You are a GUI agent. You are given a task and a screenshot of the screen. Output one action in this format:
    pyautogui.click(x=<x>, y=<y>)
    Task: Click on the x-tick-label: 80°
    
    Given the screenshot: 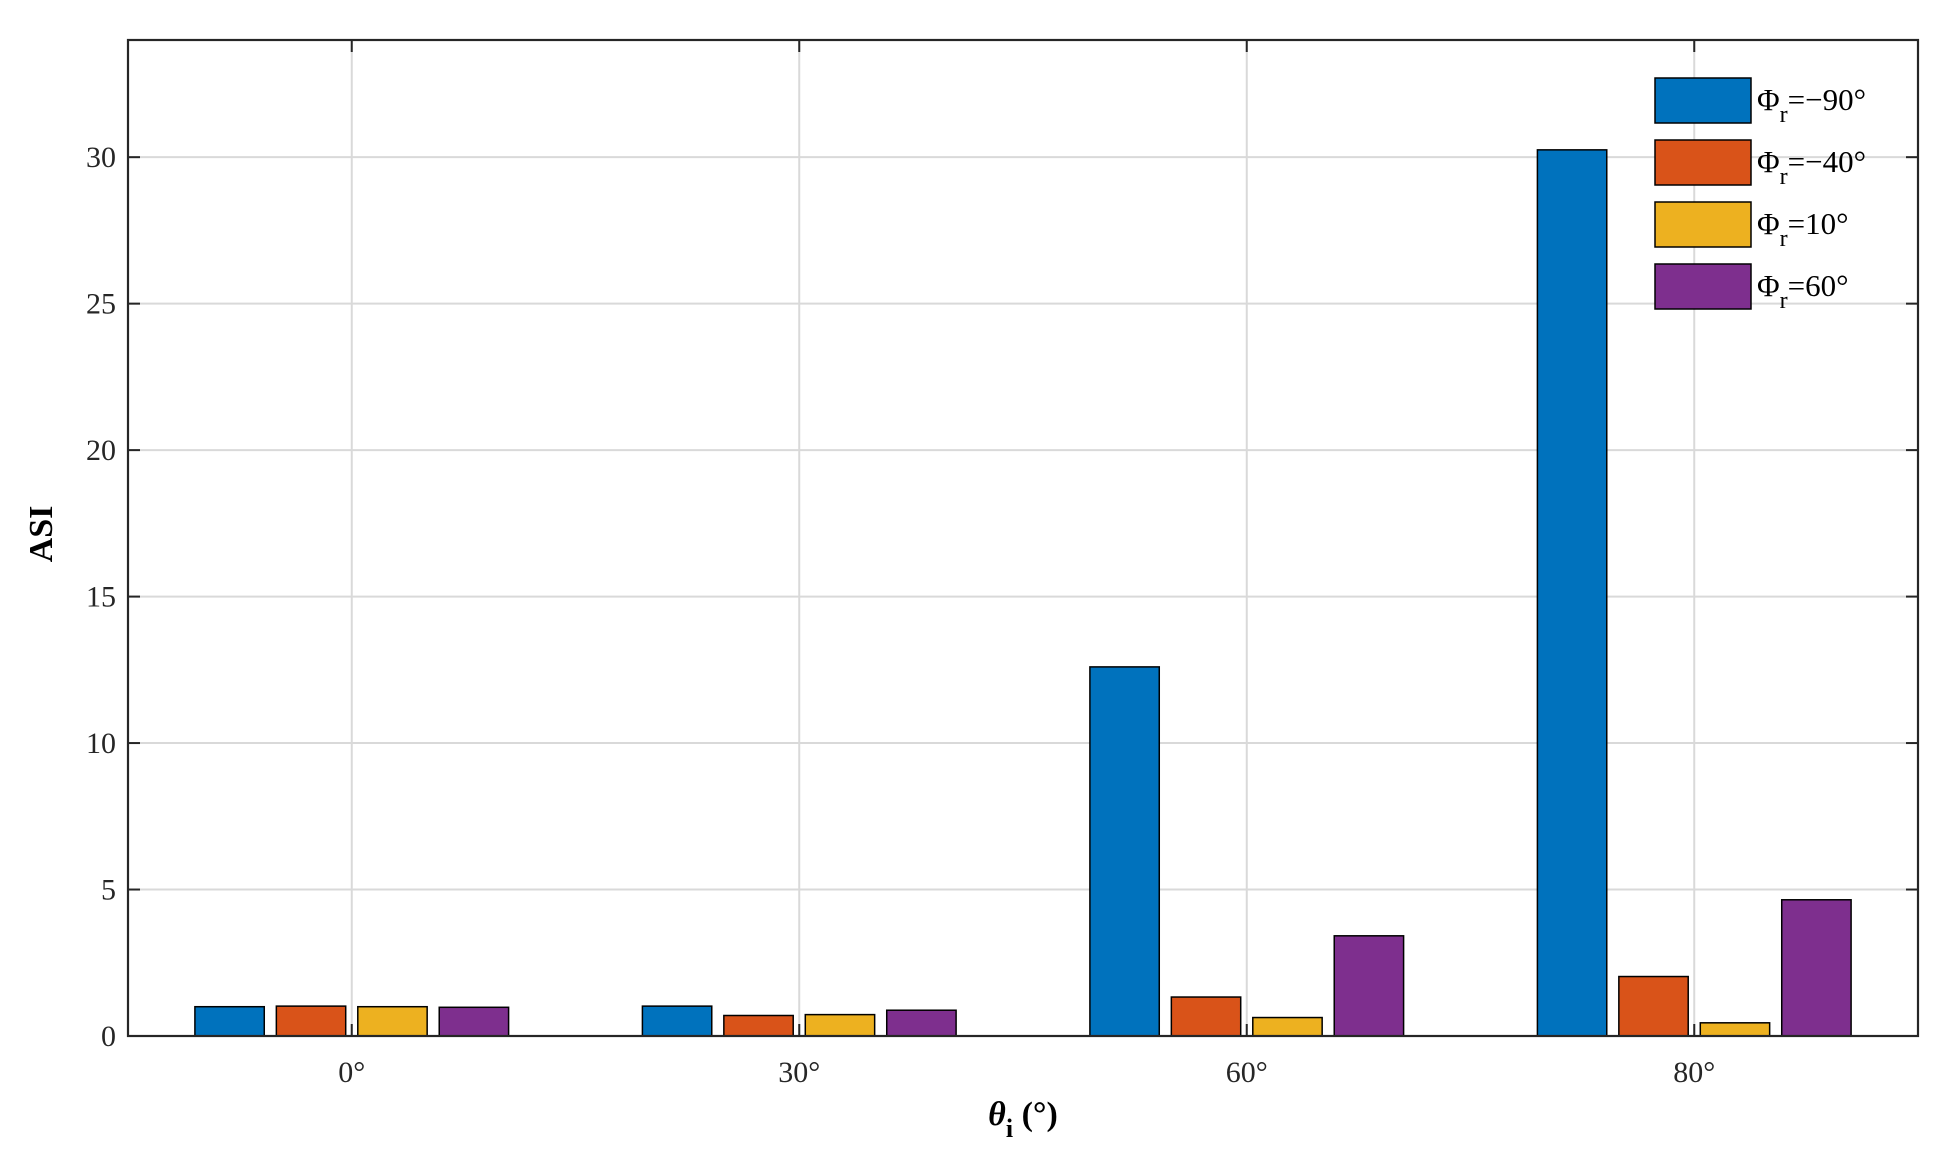 What is the action you would take?
    pyautogui.click(x=1694, y=1072)
    